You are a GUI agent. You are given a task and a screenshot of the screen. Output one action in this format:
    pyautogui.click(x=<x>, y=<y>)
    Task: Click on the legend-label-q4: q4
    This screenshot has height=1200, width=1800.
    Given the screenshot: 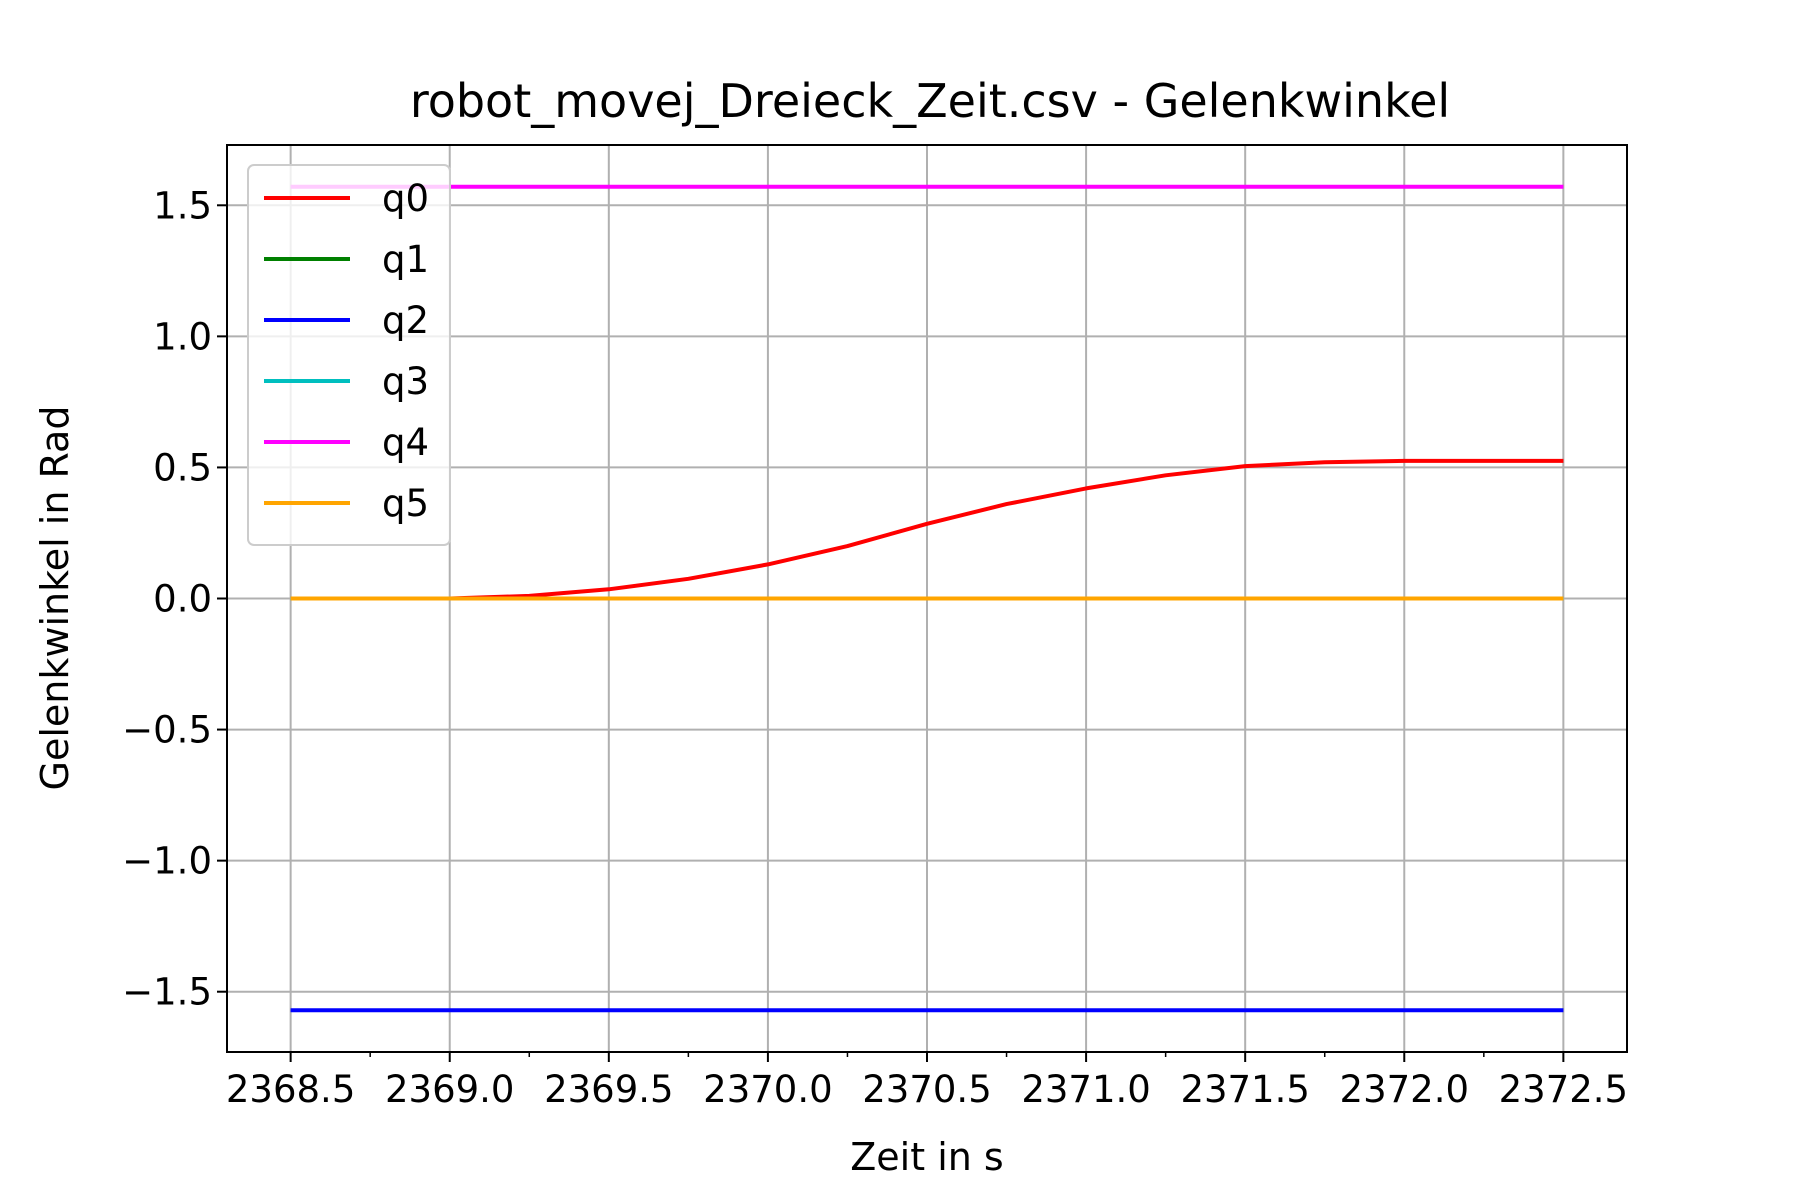 What is the action you would take?
    pyautogui.click(x=405, y=442)
    